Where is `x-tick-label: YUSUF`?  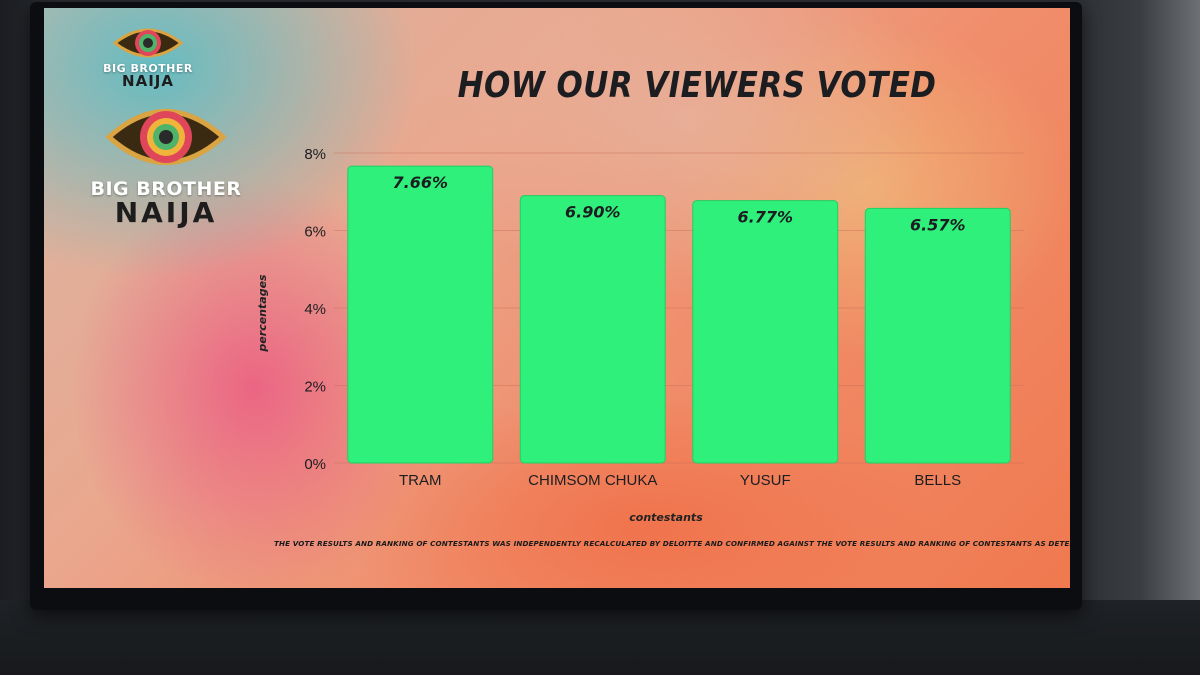
x-tick-label: YUSUF is located at coordinates (765, 480).